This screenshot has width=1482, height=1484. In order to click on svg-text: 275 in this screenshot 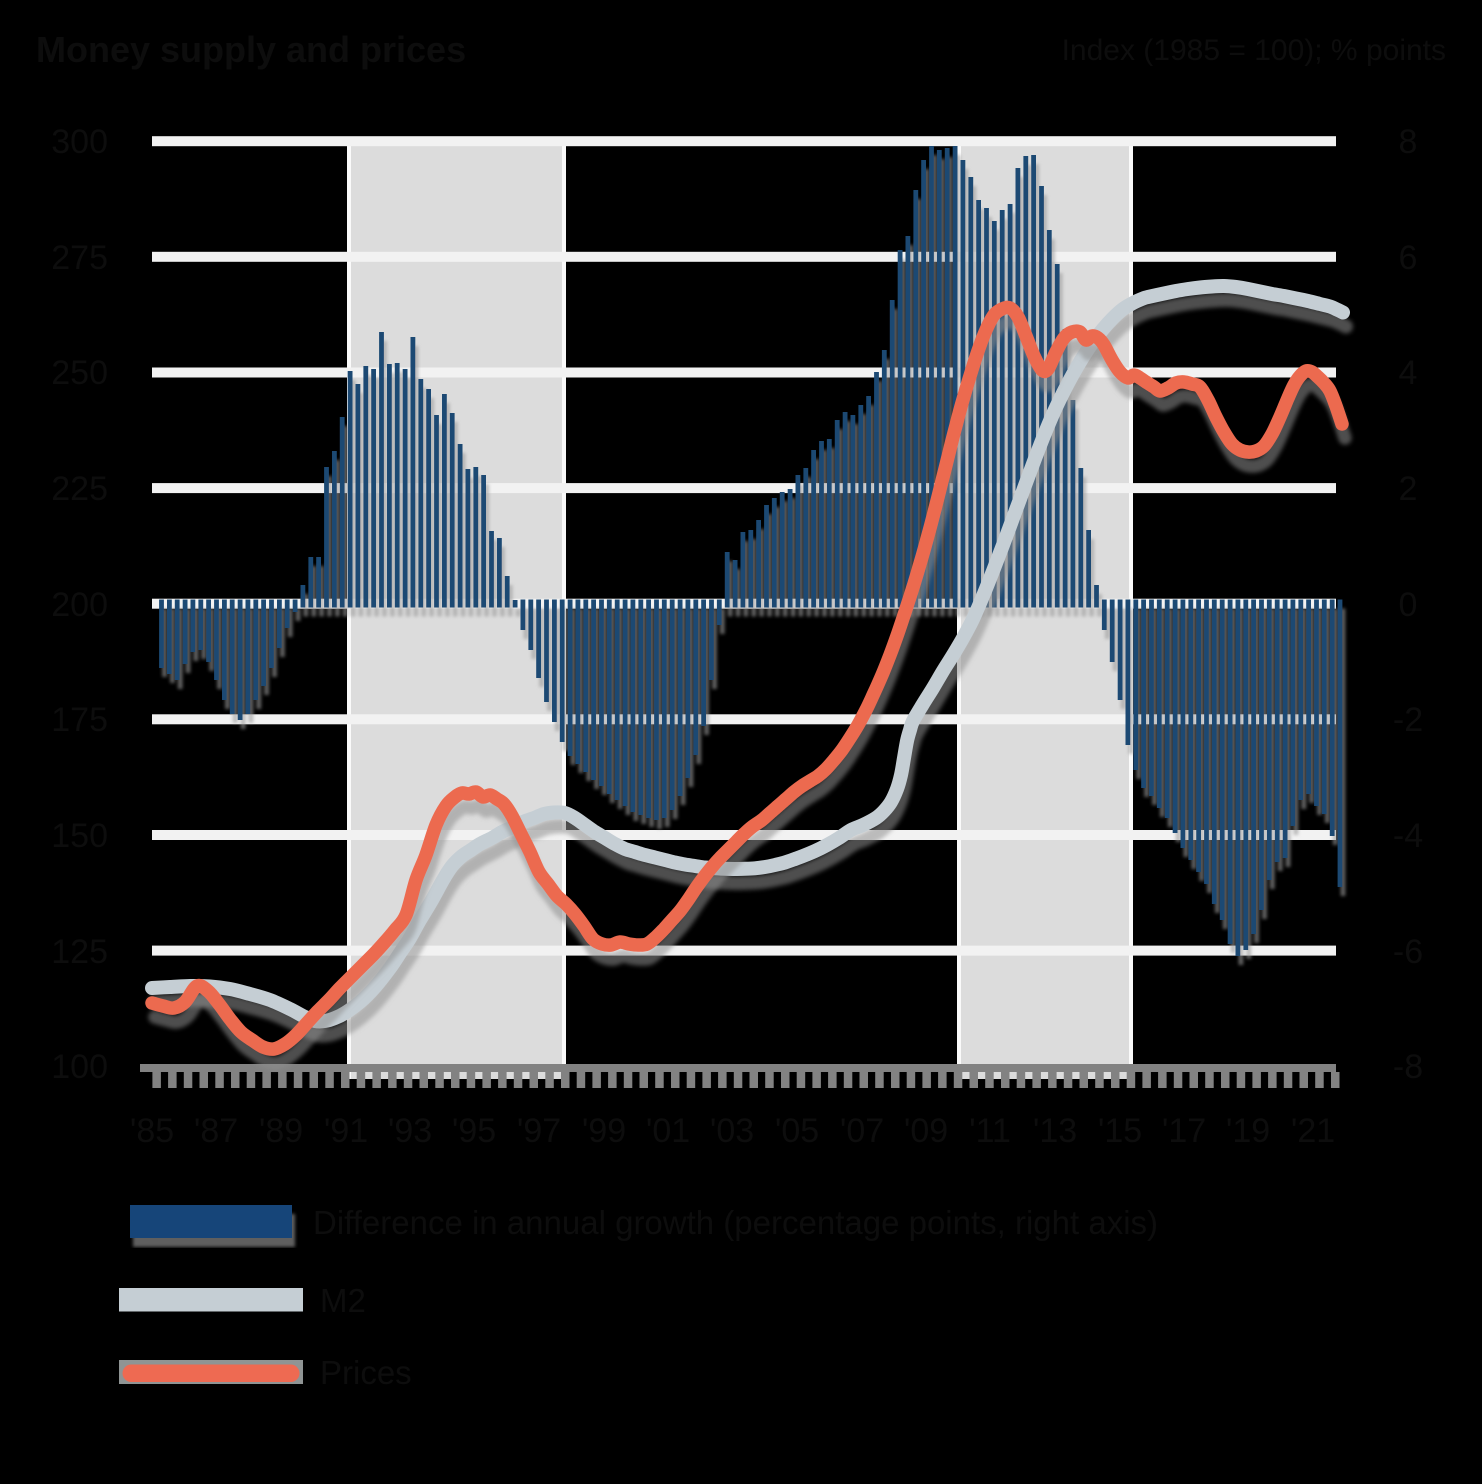, I will do `click(79, 258)`.